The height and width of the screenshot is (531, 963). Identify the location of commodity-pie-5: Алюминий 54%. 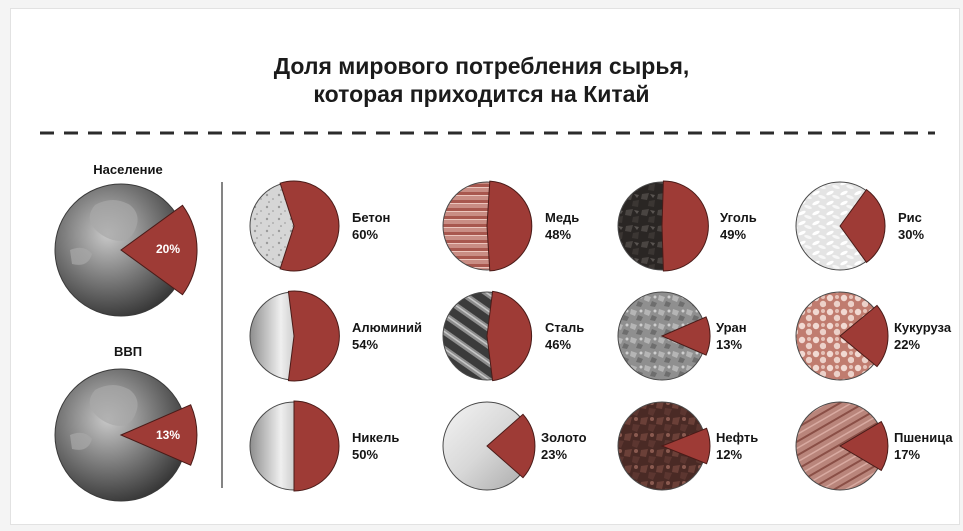
(335, 336).